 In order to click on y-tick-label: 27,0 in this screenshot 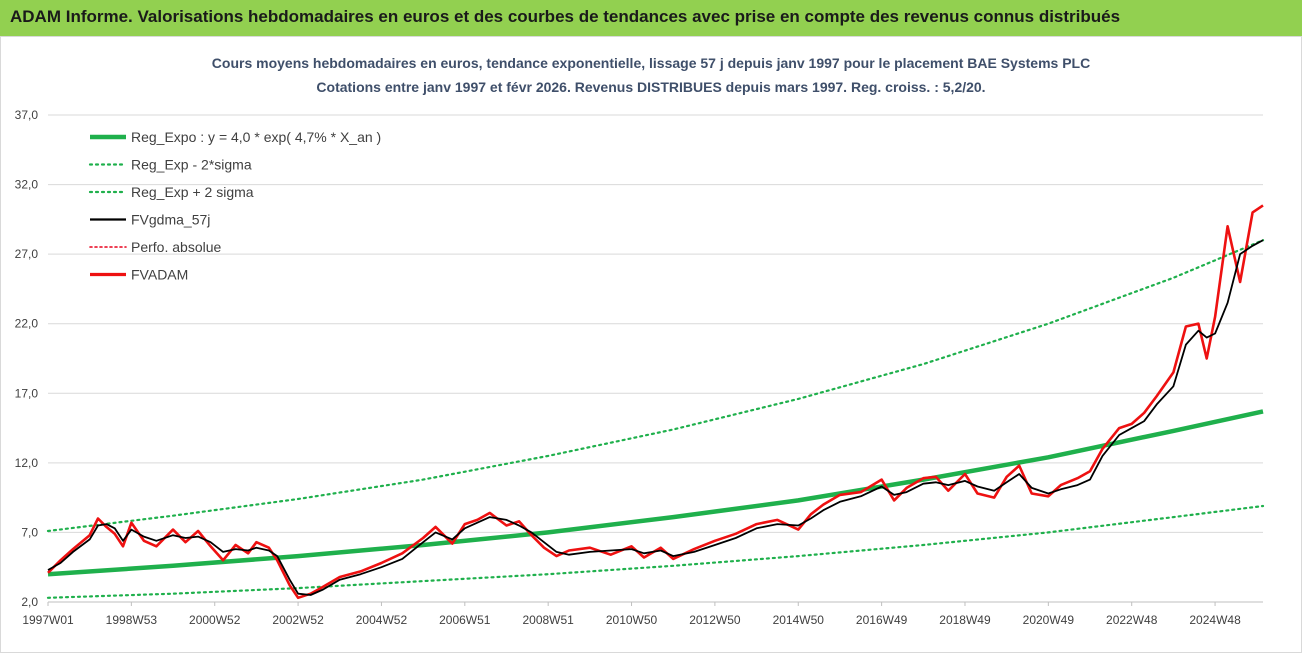, I will do `click(27, 254)`.